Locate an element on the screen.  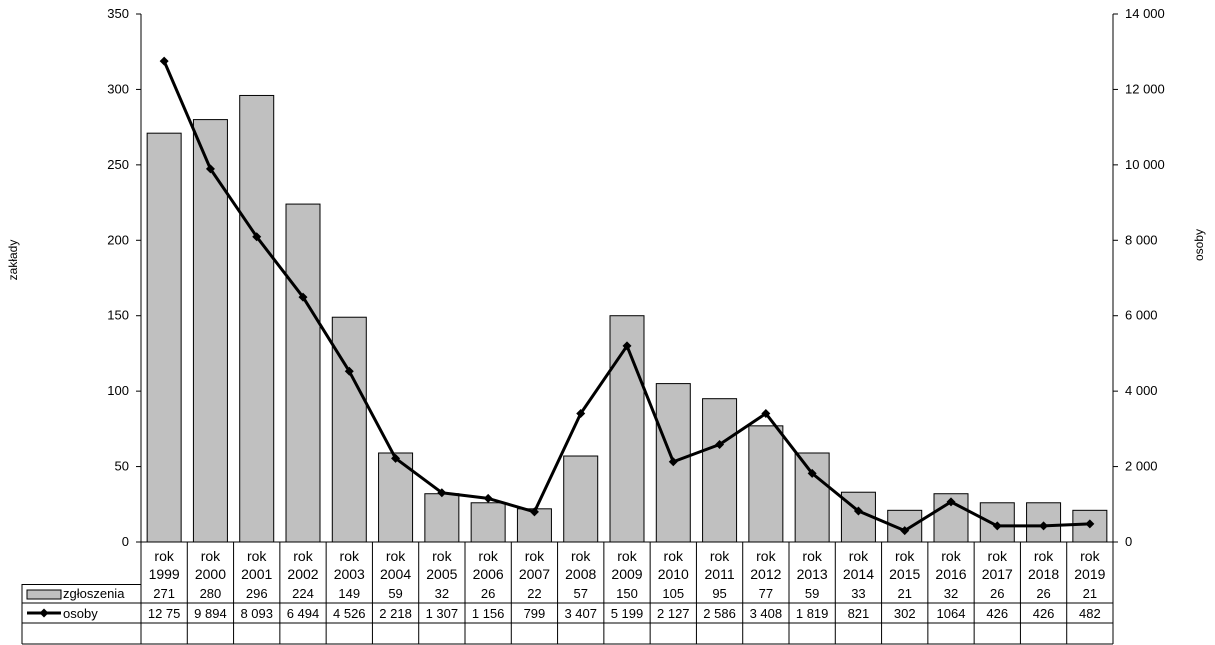
data-label: 77 is located at coordinates (766, 593).